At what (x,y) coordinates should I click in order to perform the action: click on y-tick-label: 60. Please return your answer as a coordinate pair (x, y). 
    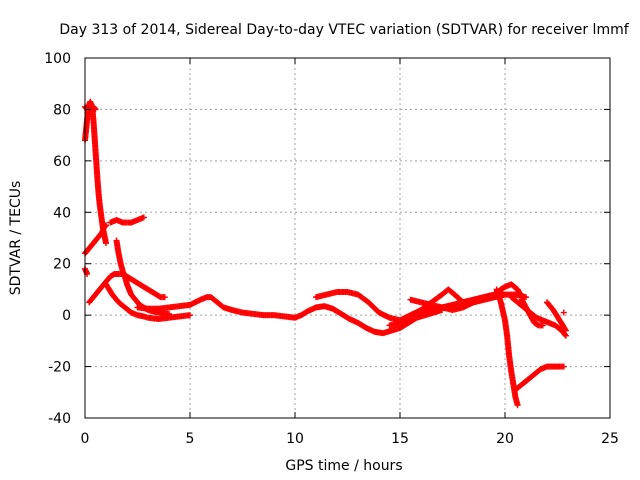
    Looking at the image, I should click on (62, 162).